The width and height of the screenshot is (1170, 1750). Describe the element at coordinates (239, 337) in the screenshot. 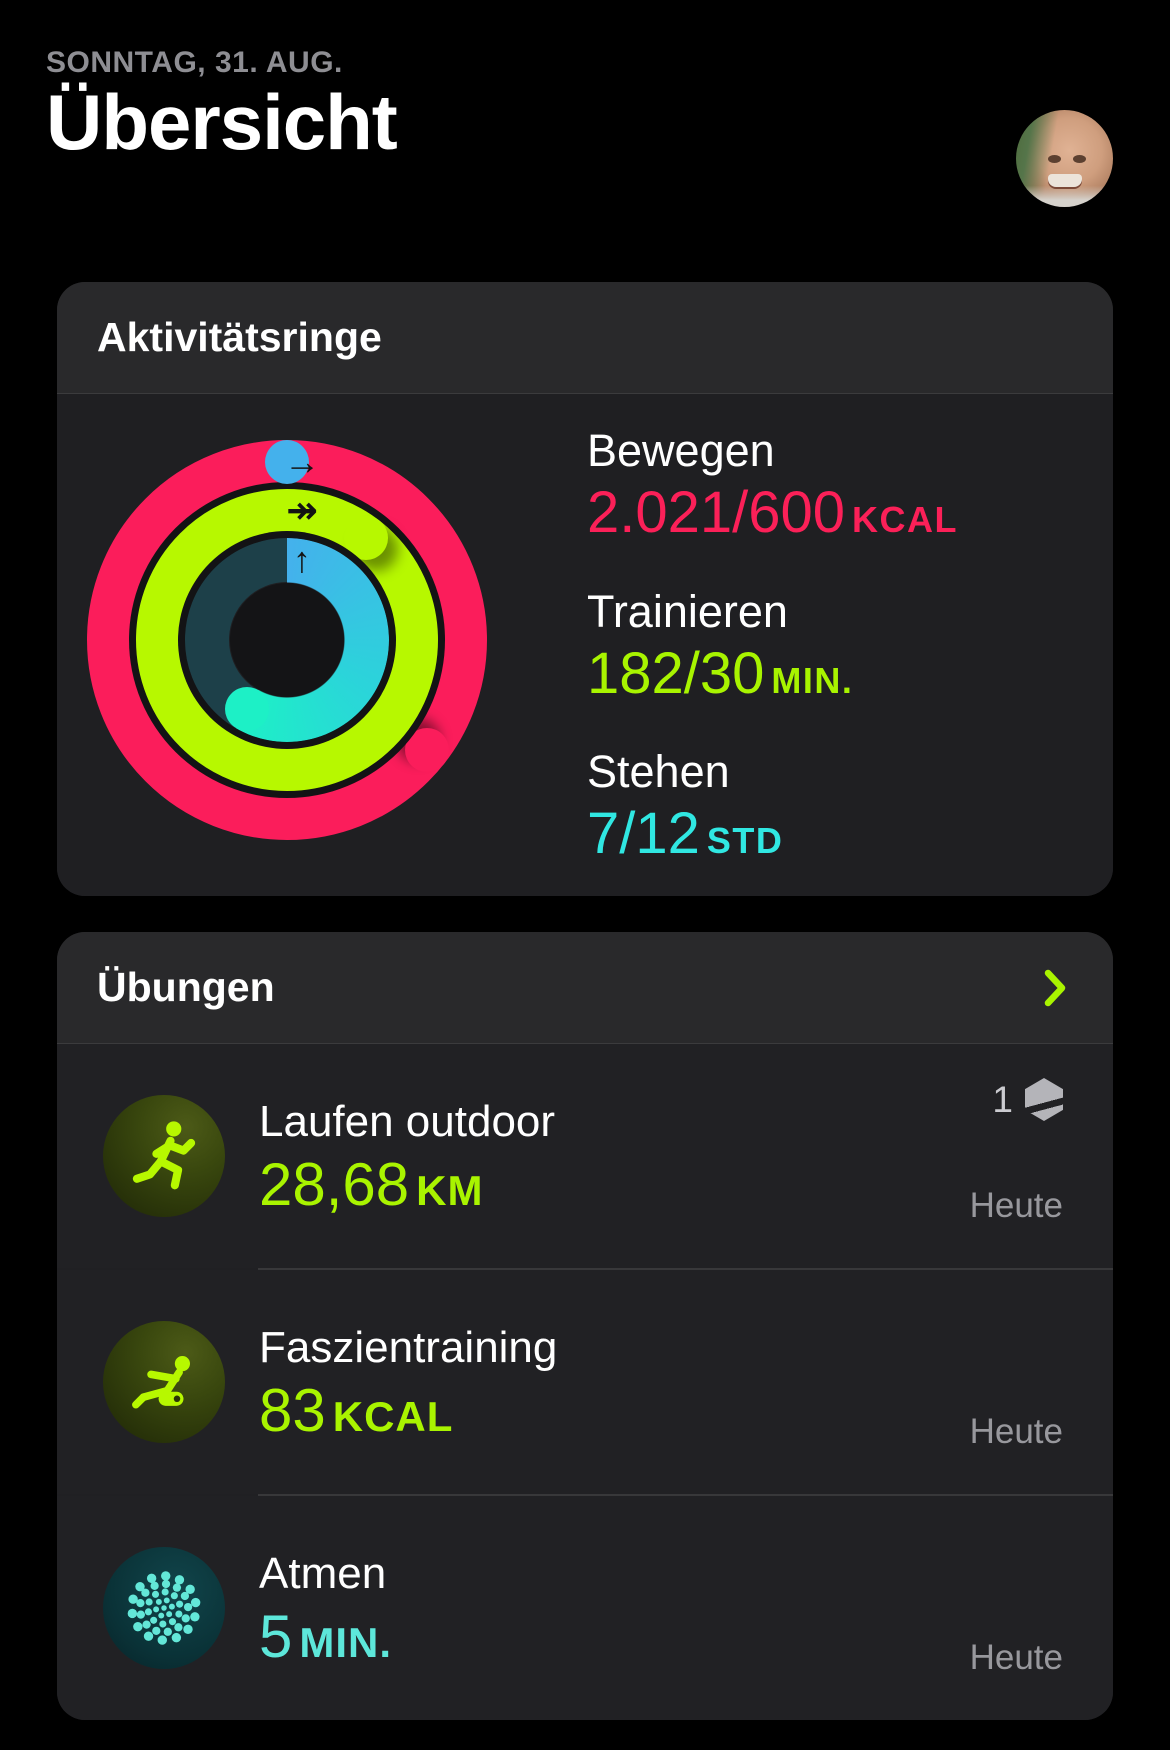

I see `activity-card-title: Aktivitätsringe` at that location.